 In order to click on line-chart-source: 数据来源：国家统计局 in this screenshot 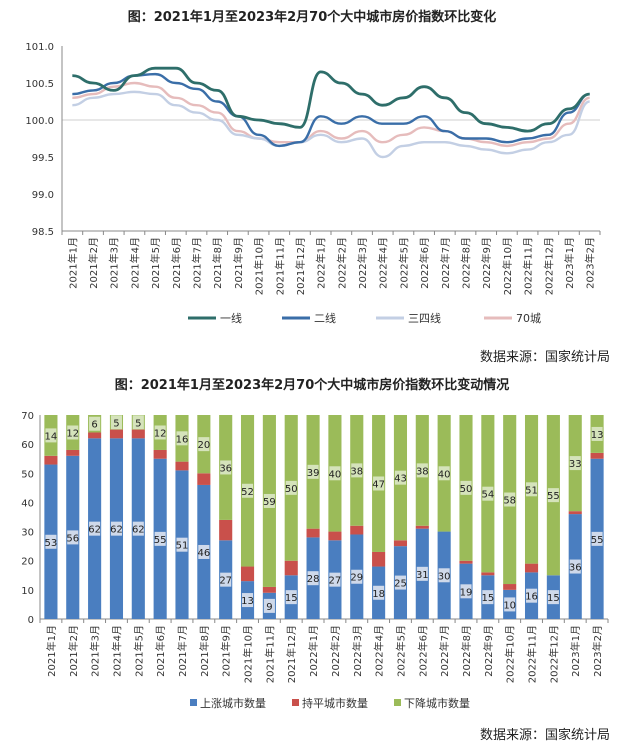, I will do `click(544, 357)`.